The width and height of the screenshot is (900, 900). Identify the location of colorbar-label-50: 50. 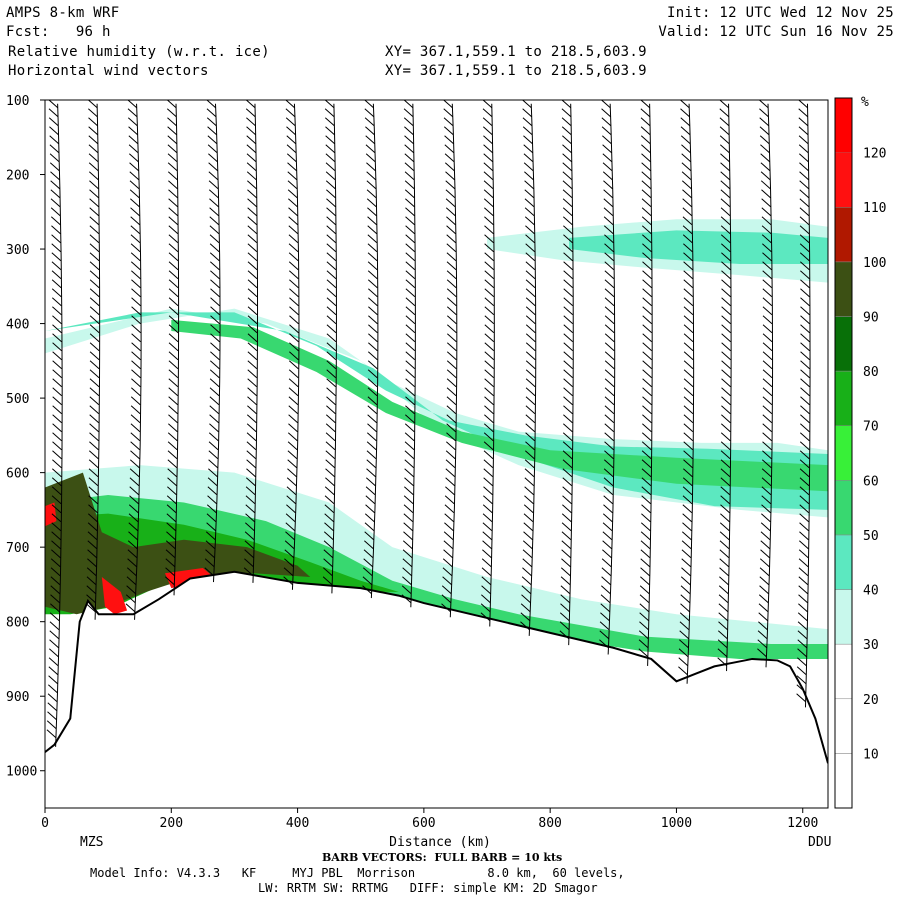
(871, 536).